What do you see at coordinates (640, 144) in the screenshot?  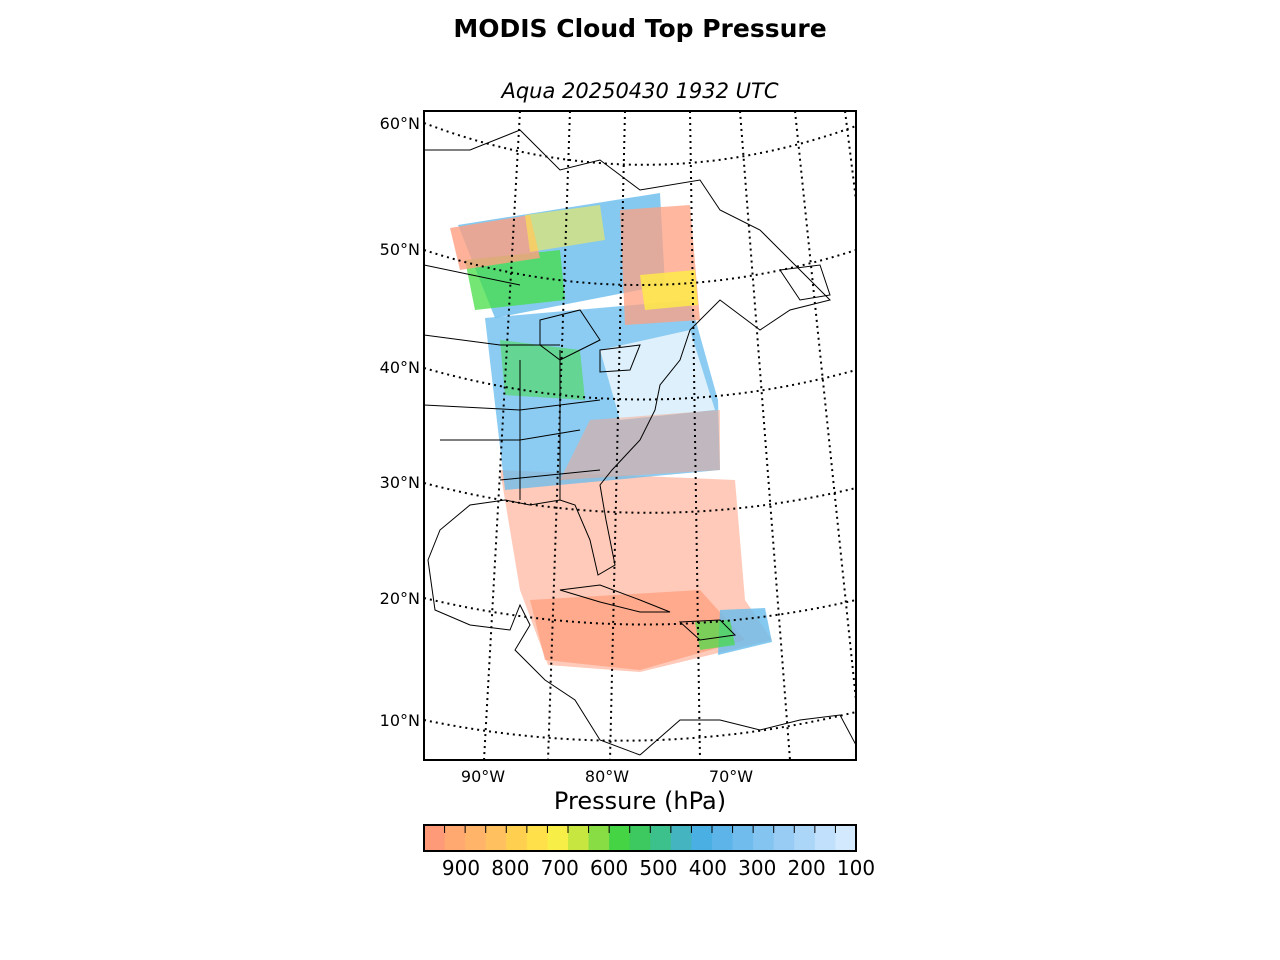 I see `parallel-60n` at bounding box center [640, 144].